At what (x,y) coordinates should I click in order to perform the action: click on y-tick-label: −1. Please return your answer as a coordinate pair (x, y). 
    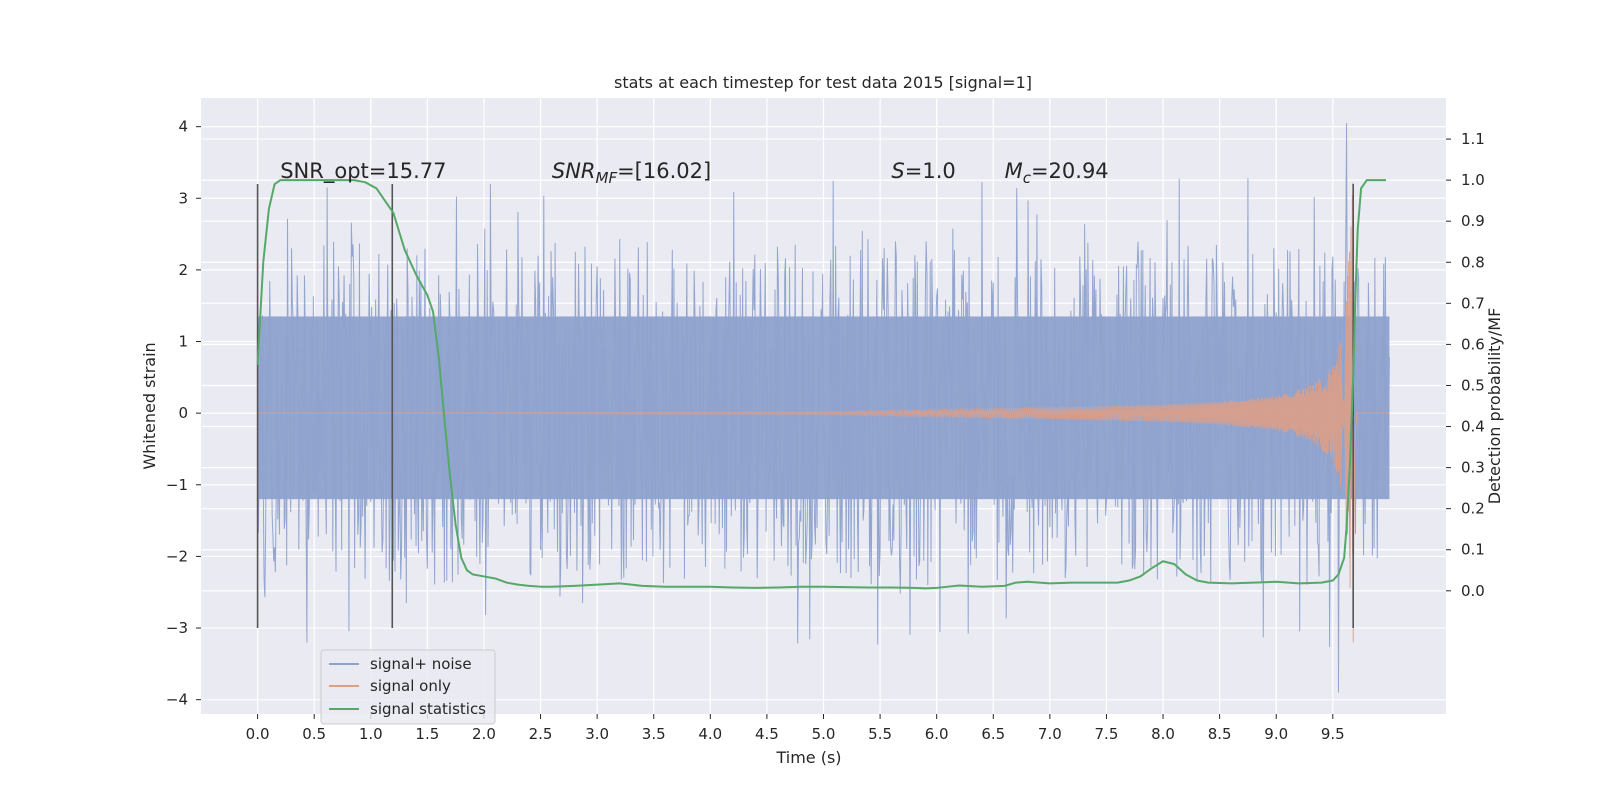
    Looking at the image, I should click on (177, 485).